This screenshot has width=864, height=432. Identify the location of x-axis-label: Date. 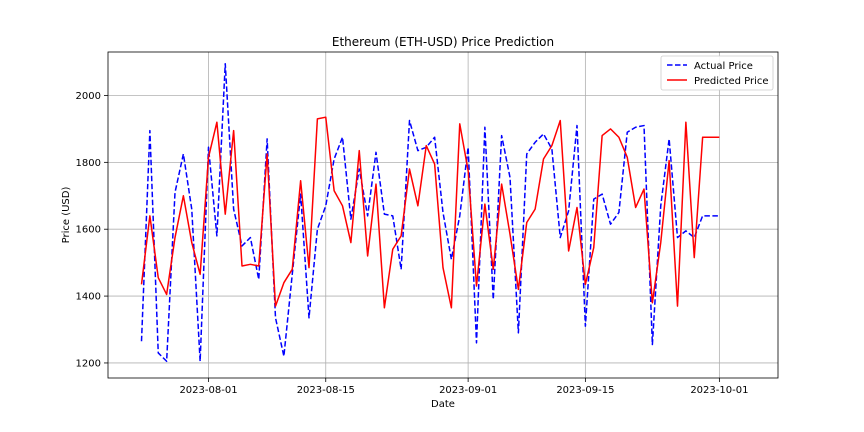
(443, 404).